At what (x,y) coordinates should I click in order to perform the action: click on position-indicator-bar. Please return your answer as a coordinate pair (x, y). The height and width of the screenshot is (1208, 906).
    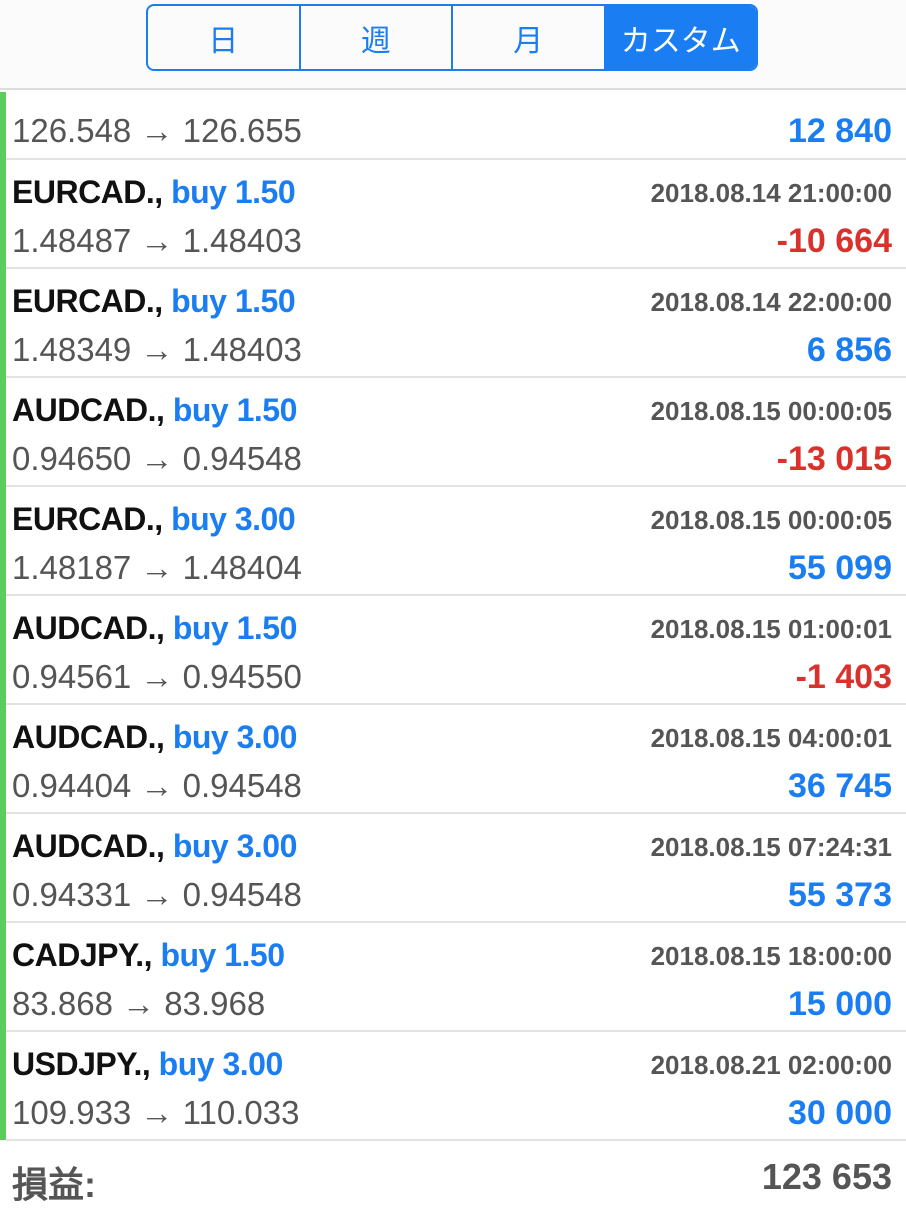
    Looking at the image, I should click on (3, 616).